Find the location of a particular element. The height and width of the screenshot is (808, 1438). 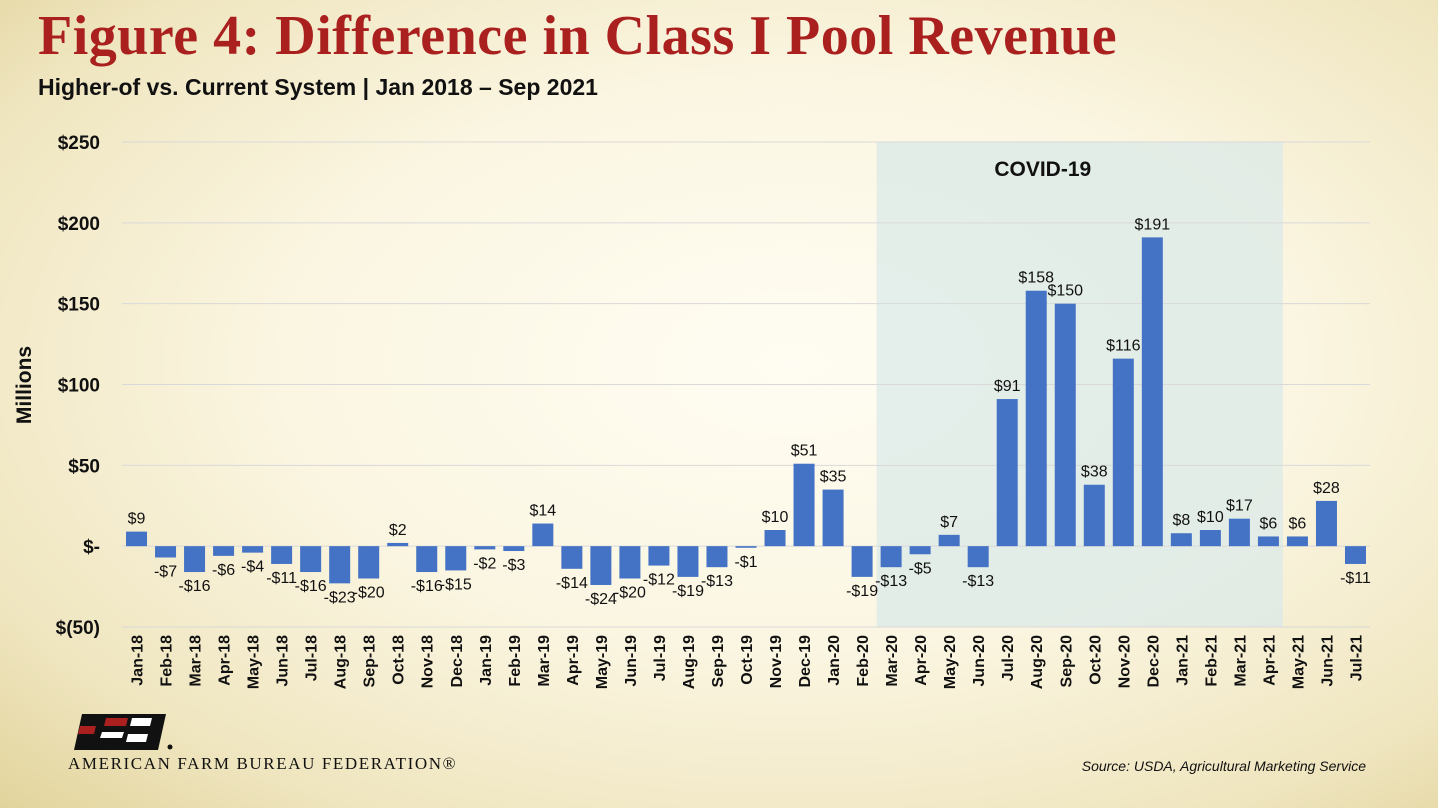

x-tick-label: Aug-18 is located at coordinates (341, 662).